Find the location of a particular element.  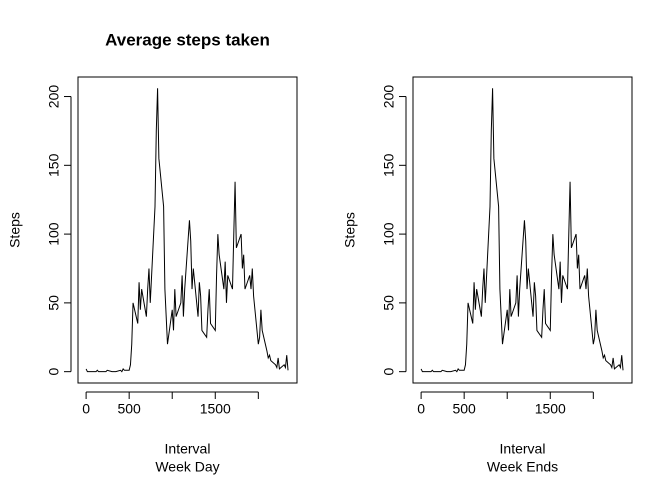

subtitle: Week Ends is located at coordinates (522, 467).